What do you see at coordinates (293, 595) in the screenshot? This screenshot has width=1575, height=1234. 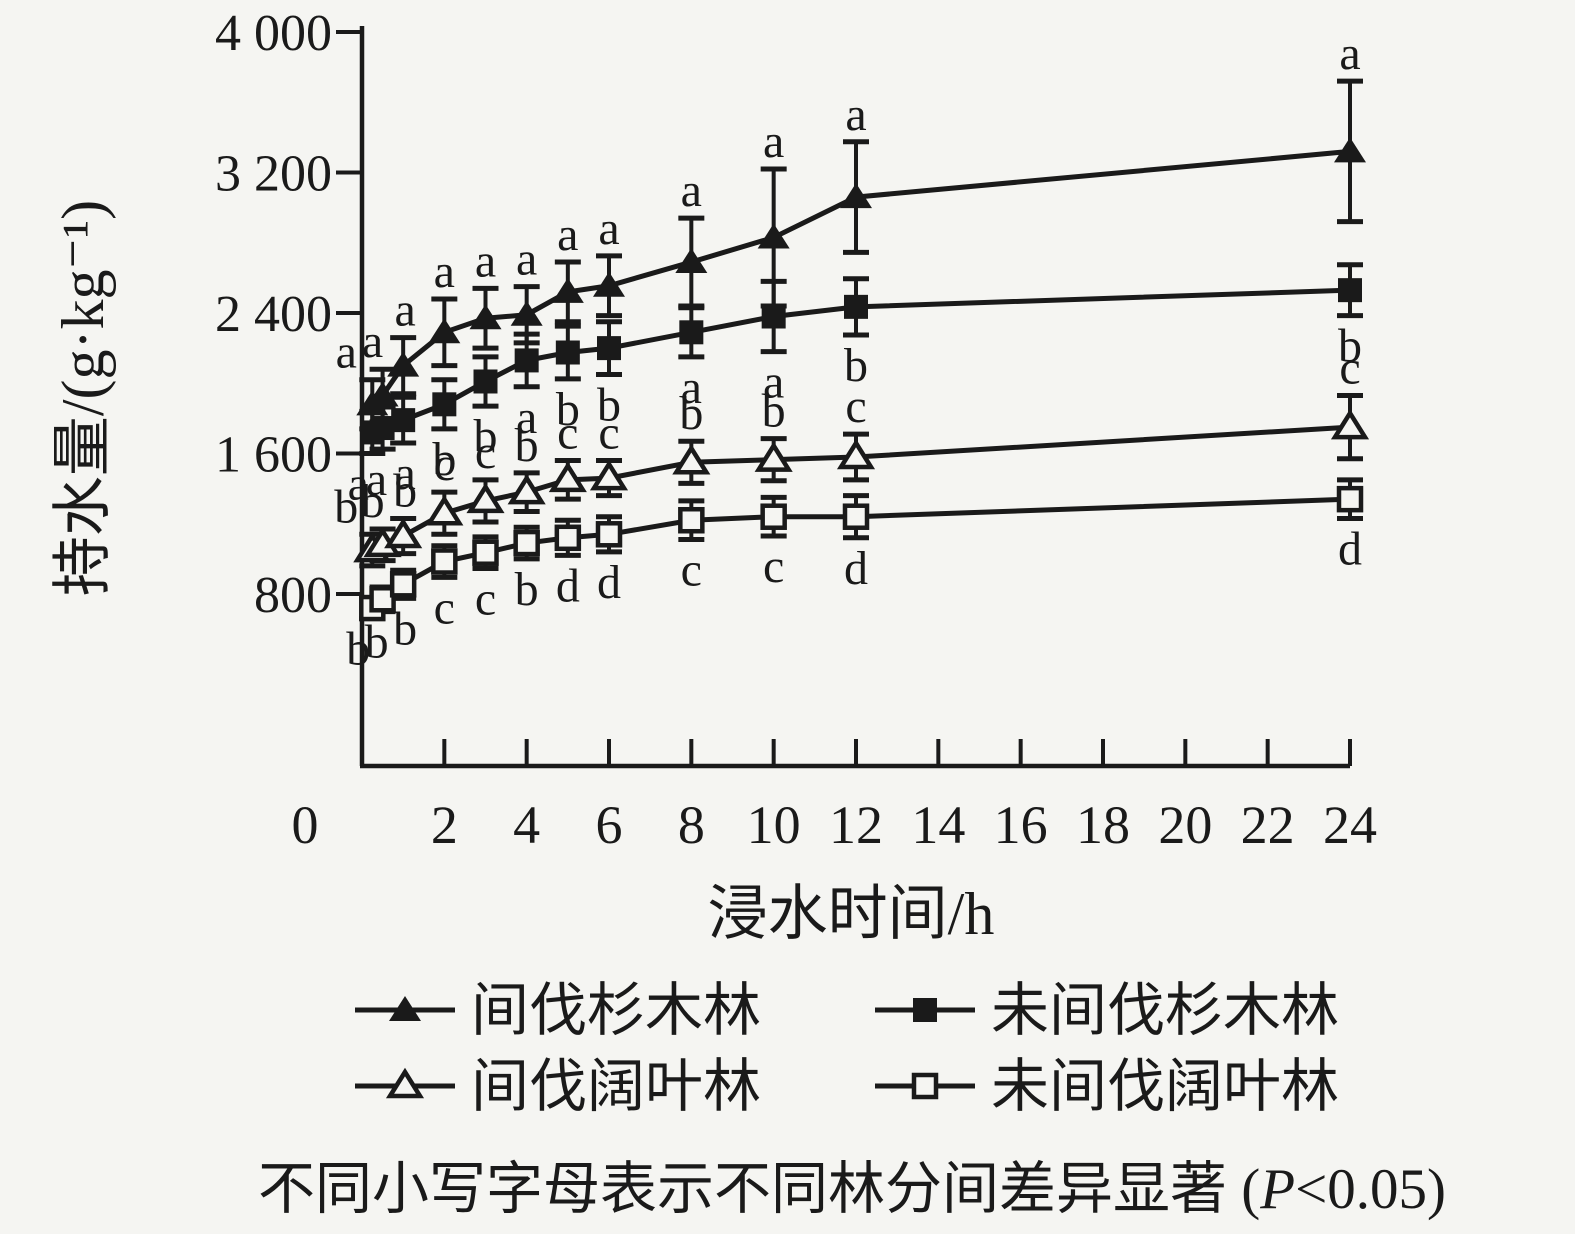 I see `y-axis-tick-label: 800` at bounding box center [293, 595].